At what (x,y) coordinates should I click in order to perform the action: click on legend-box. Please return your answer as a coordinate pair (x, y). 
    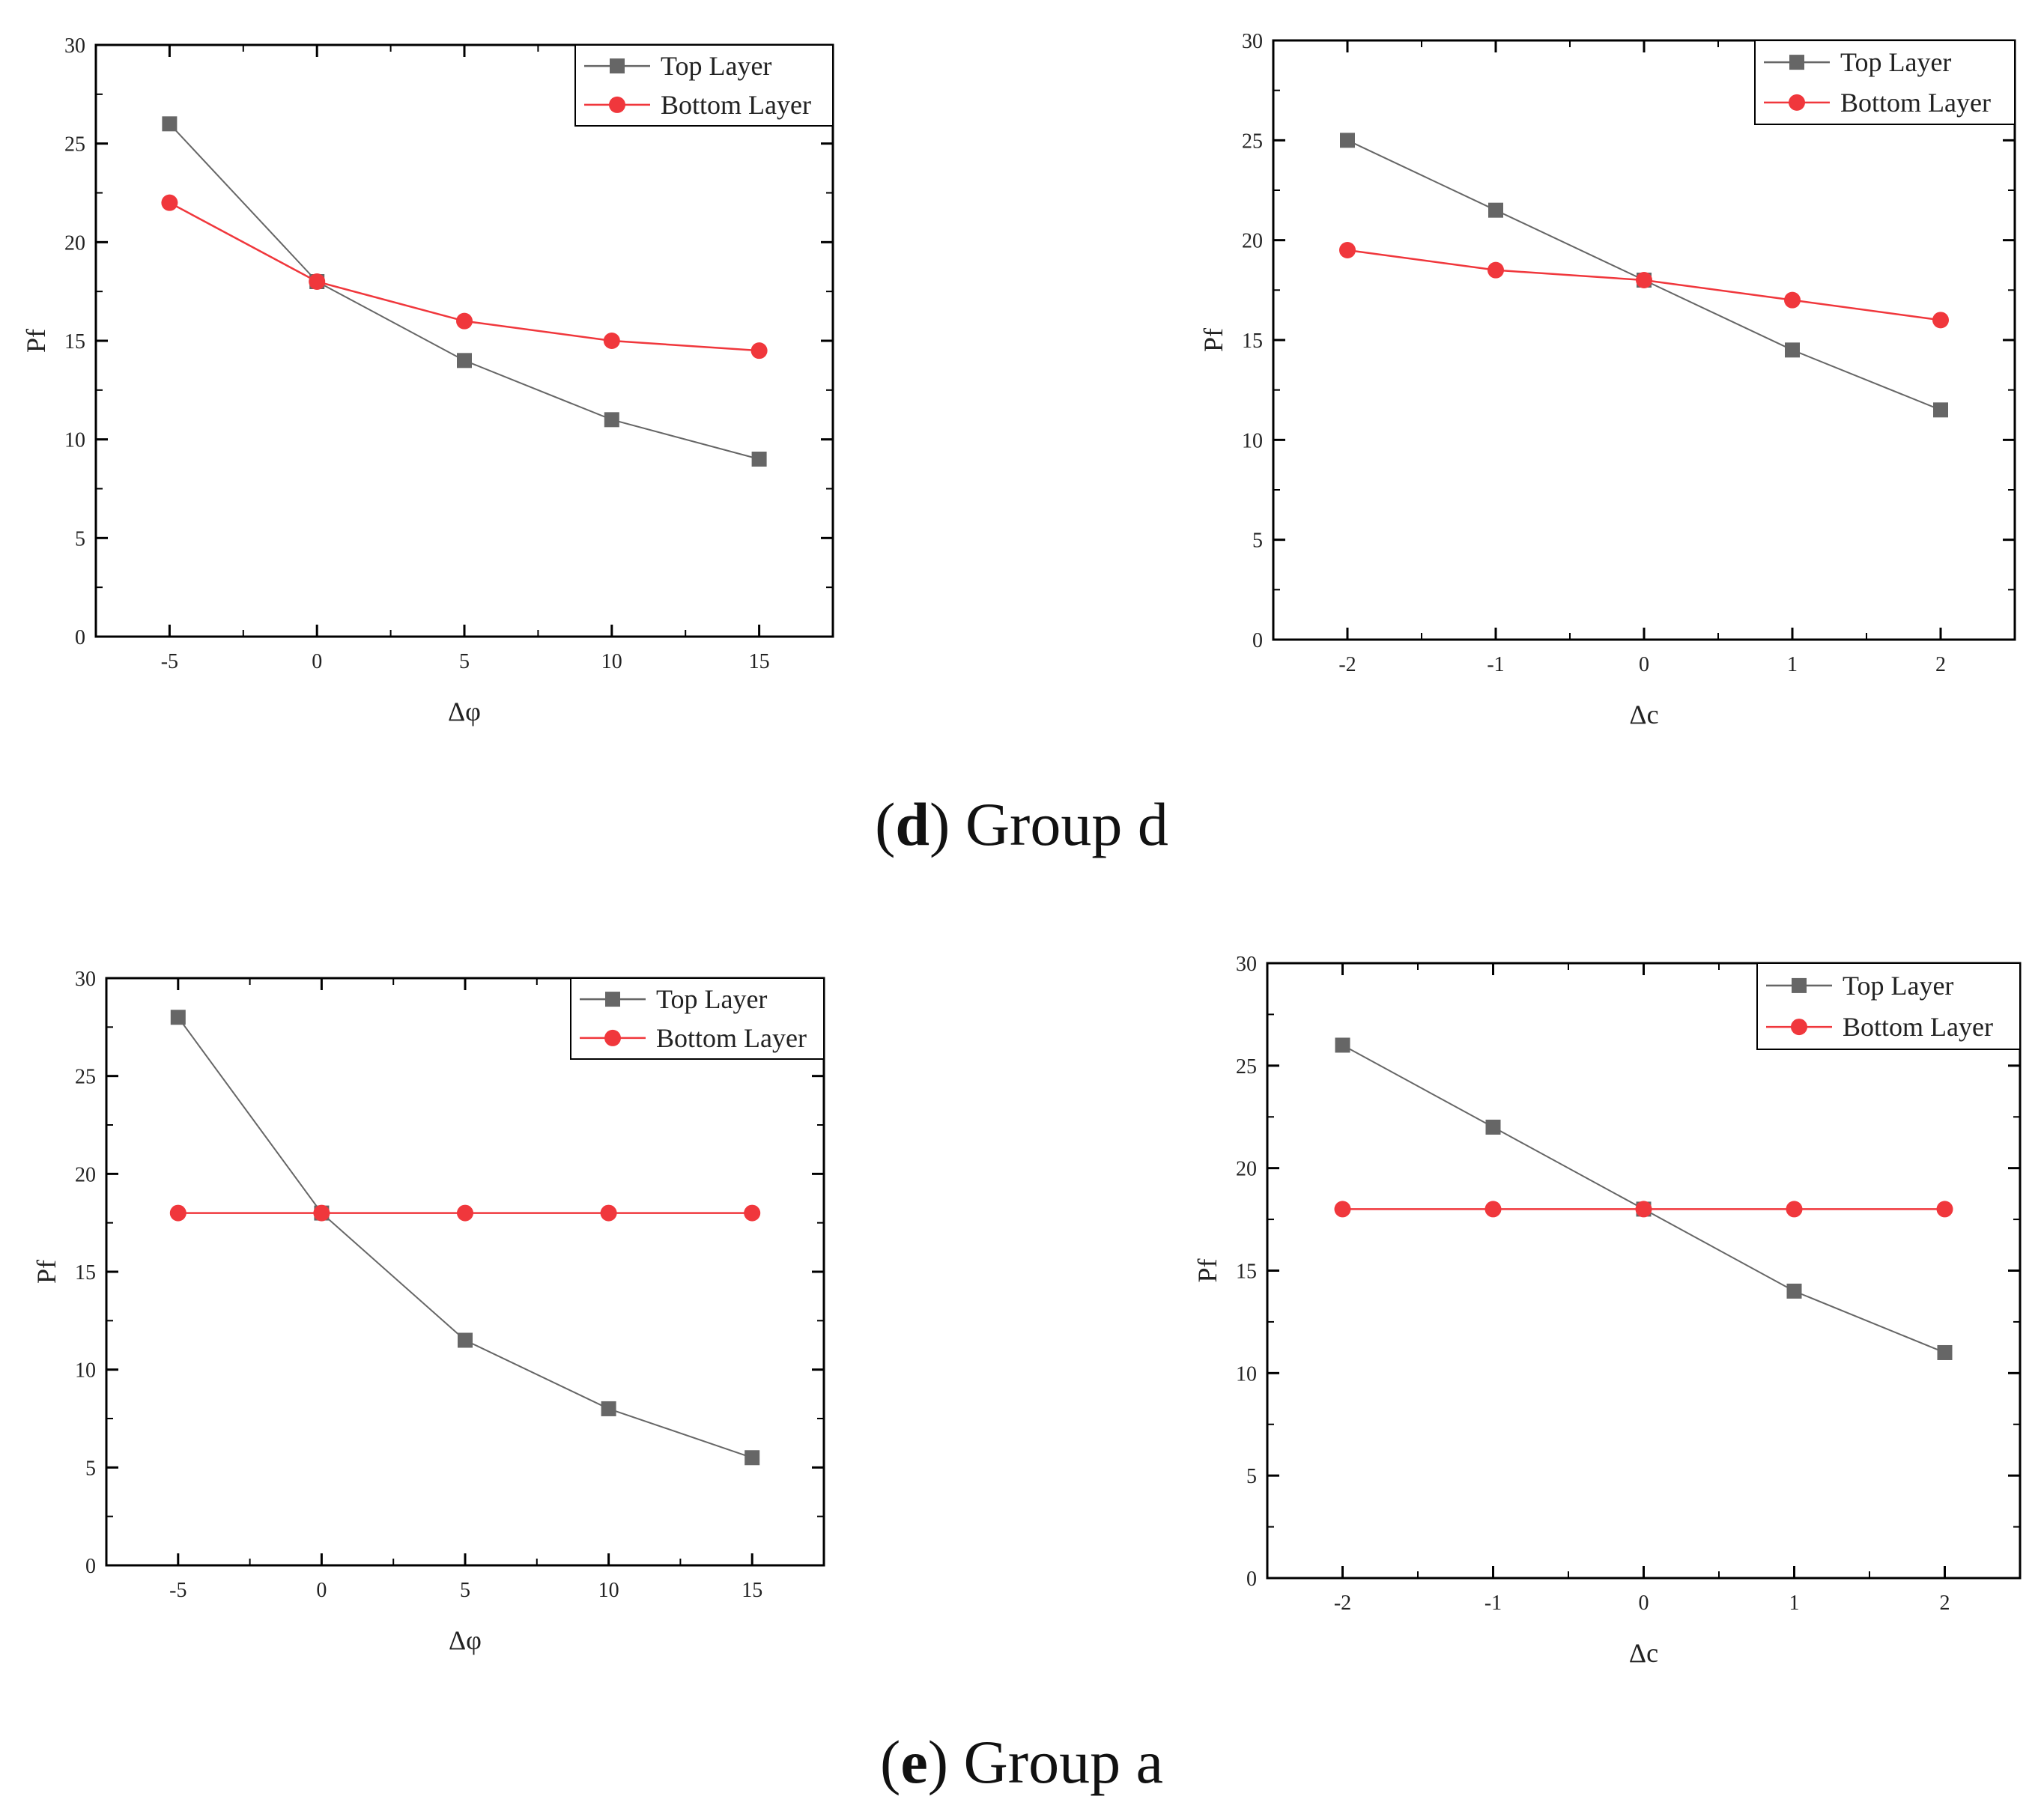
    Looking at the image, I should click on (1889, 1006).